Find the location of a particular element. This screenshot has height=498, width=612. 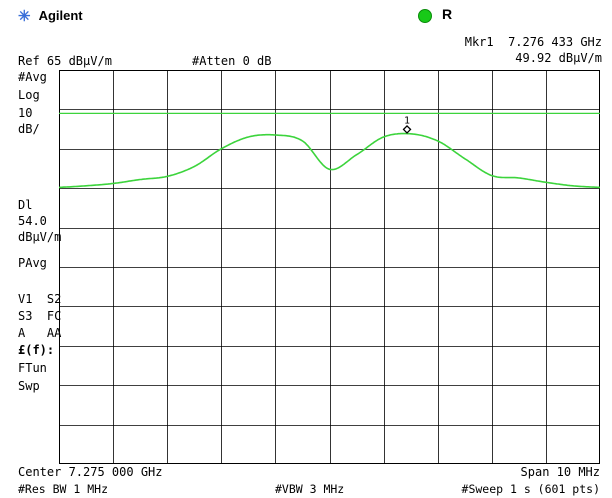

trace-modes-row-3: A AA is located at coordinates (40, 333).